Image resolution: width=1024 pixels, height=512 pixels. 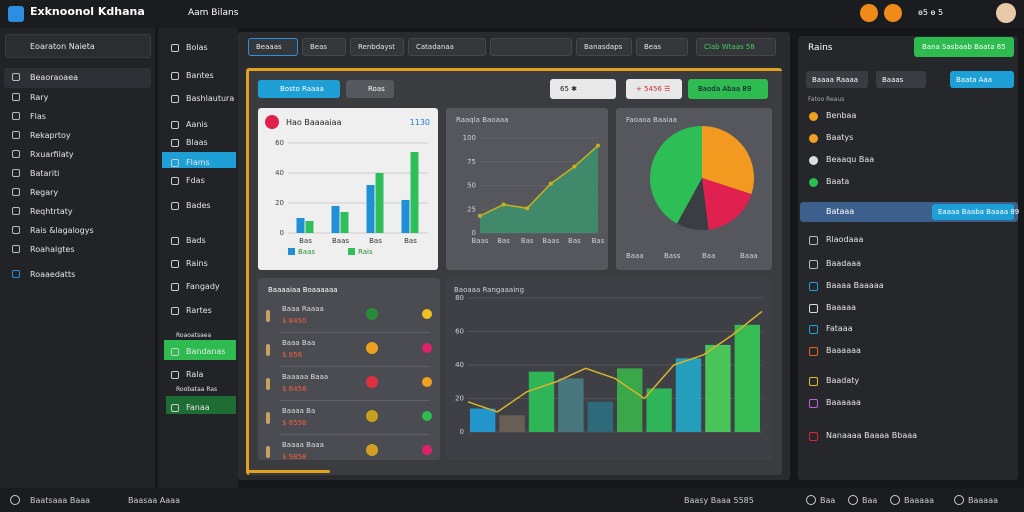 What do you see at coordinates (44, 192) in the screenshot?
I see `nav-item: Regary` at bounding box center [44, 192].